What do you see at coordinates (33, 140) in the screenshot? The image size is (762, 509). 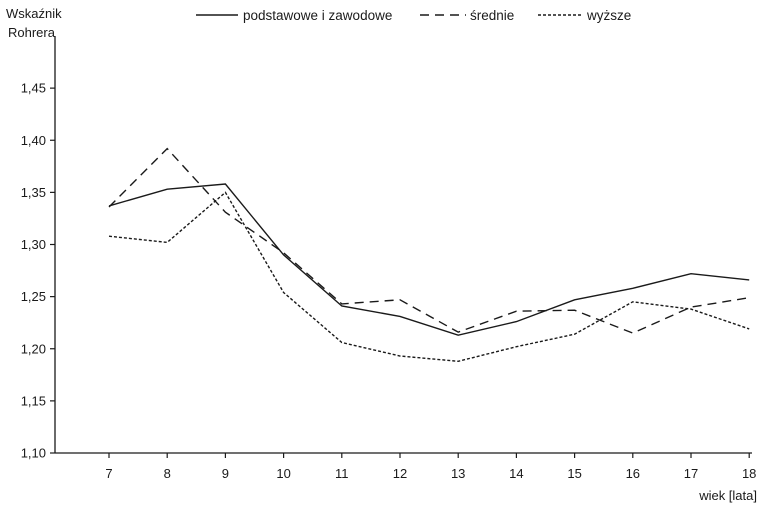 I see `y-tick-label: 1,40` at bounding box center [33, 140].